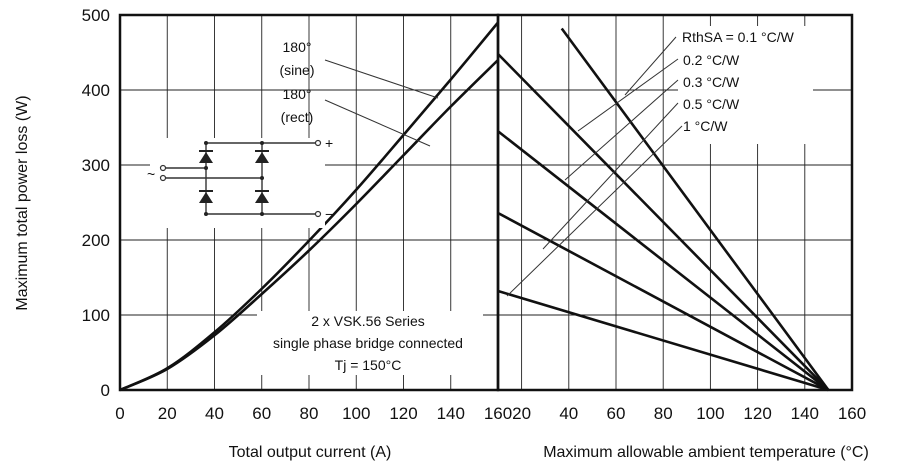  What do you see at coordinates (310, 452) in the screenshot?
I see `x-axis-label-left: Total output current (A)` at bounding box center [310, 452].